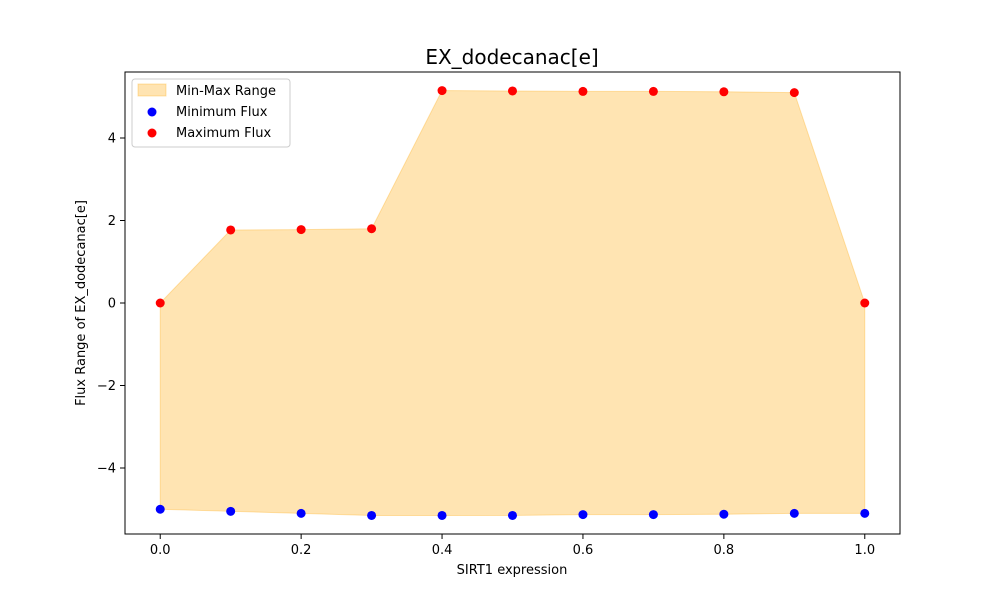  I want to click on legend-swatch-range, so click(152, 90).